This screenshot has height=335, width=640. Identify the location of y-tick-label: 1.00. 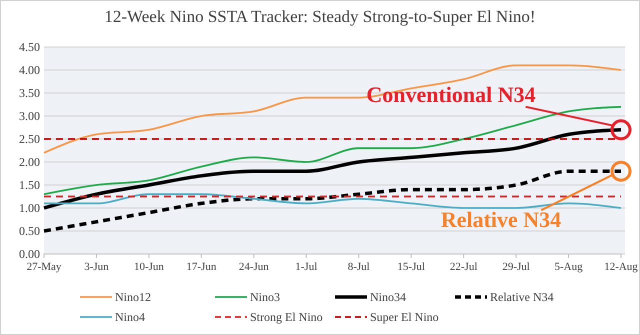
(29, 207).